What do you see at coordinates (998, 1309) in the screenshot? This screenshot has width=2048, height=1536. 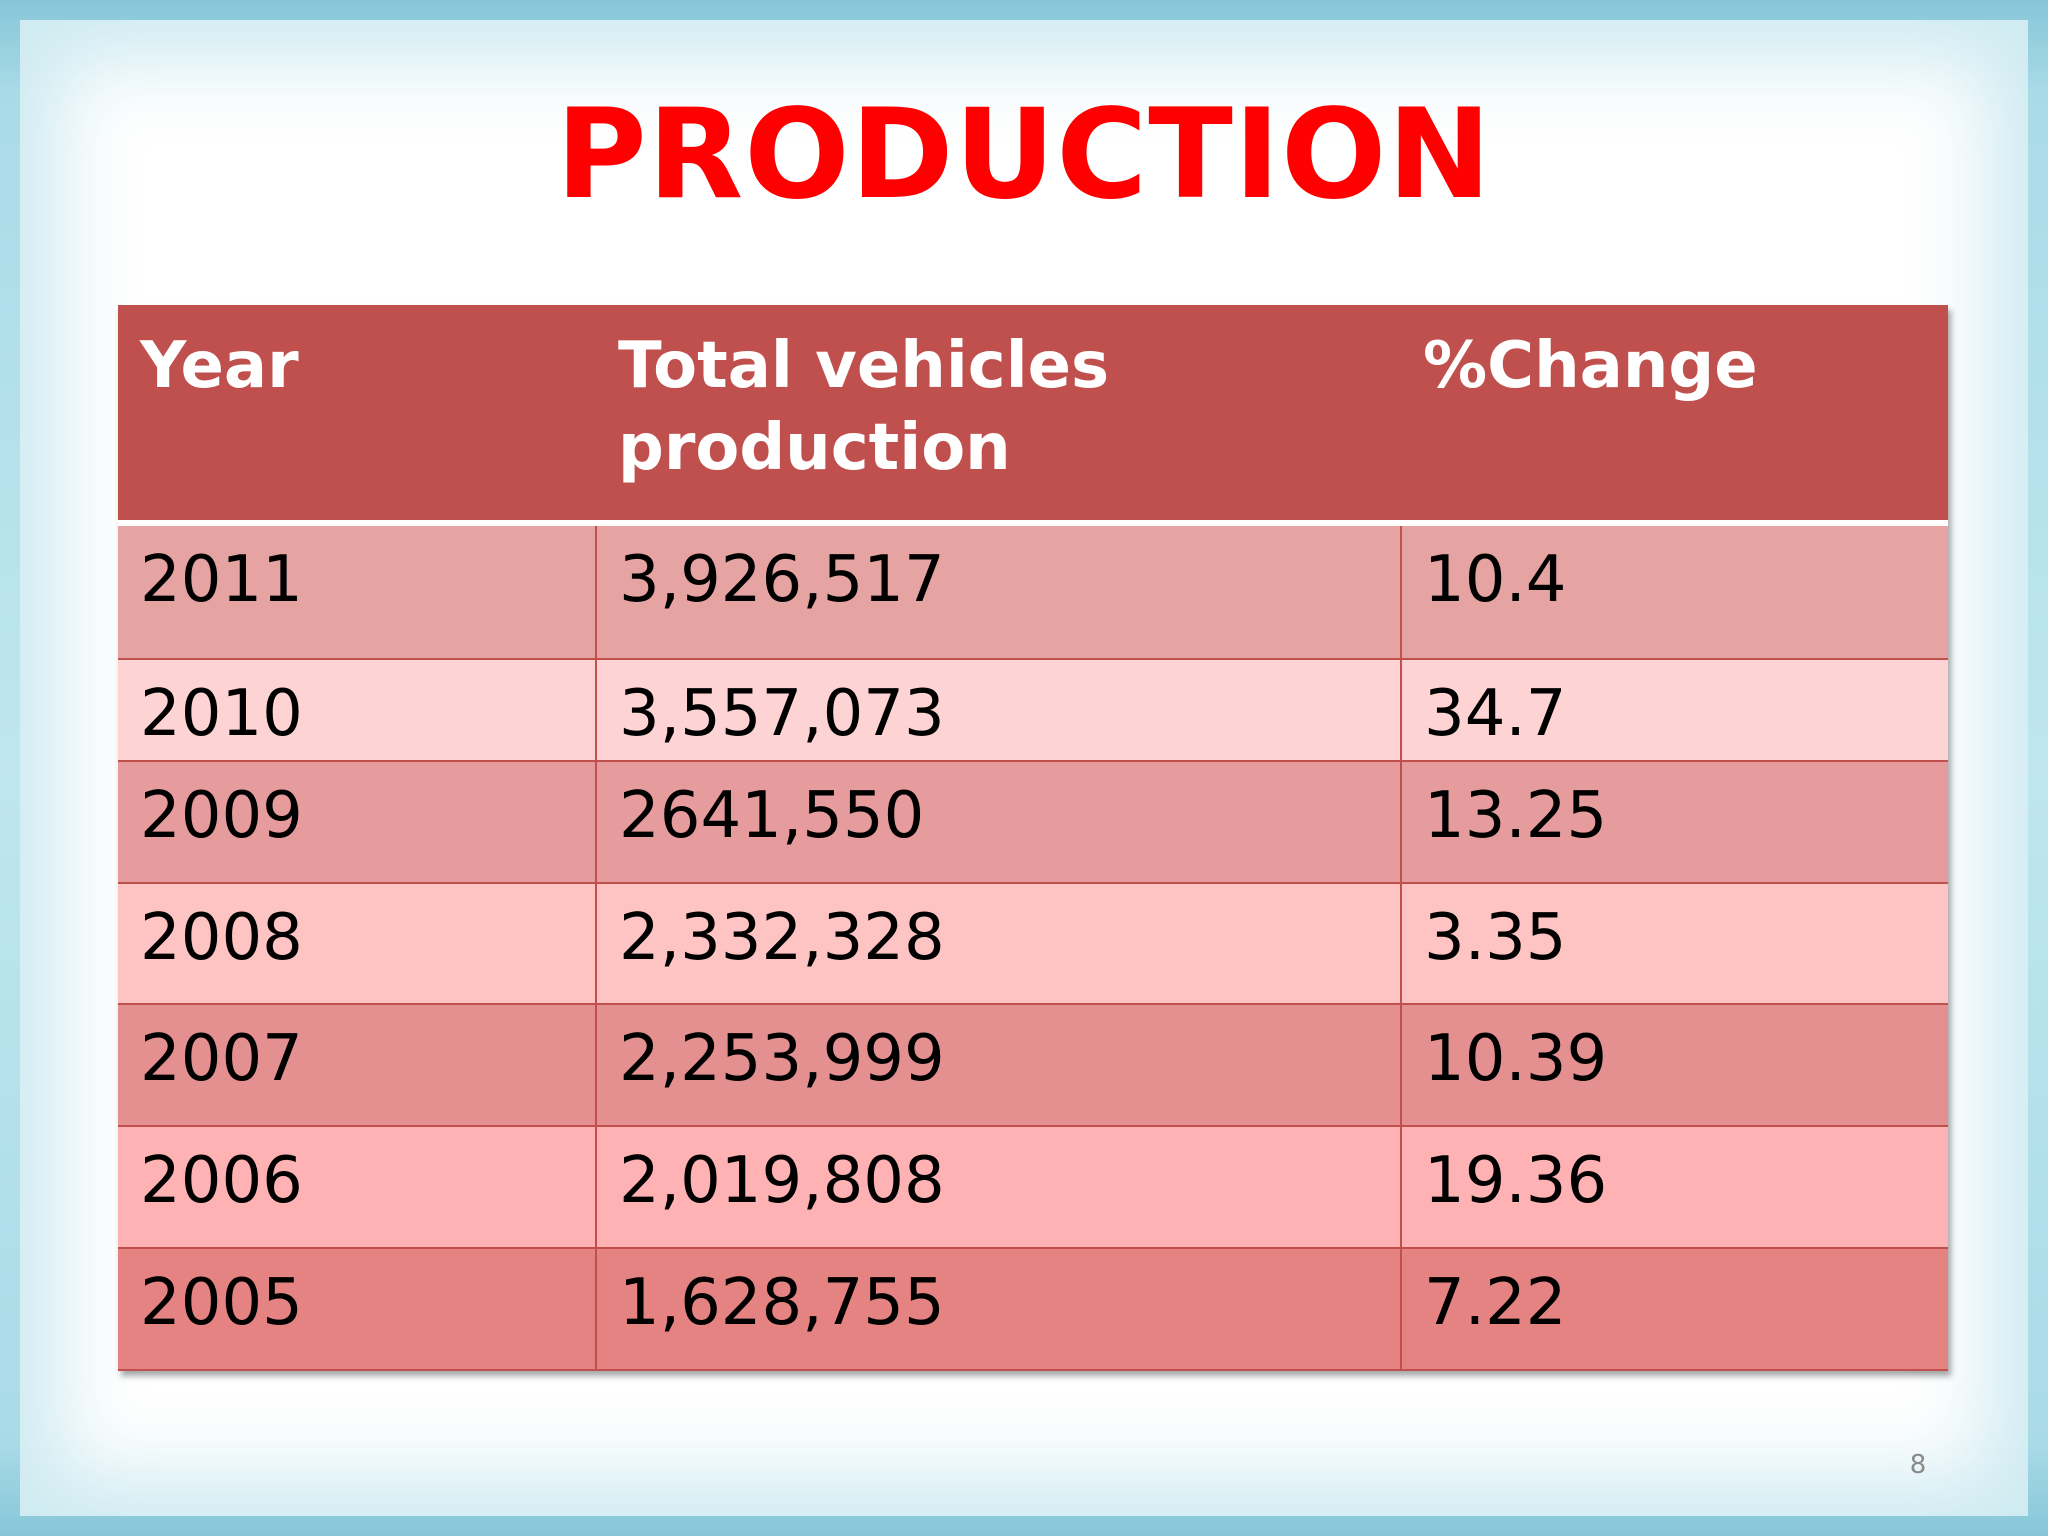 I see `cell-total: 1,628,755` at bounding box center [998, 1309].